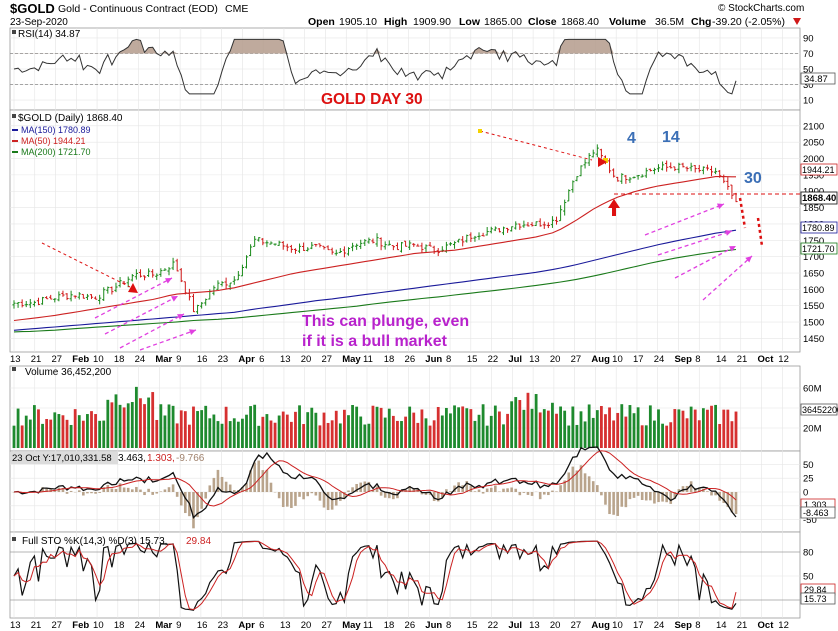 This screenshot has height=631, width=838. What do you see at coordinates (805, 493) in the screenshot?
I see `y-tick-label: 0` at bounding box center [805, 493].